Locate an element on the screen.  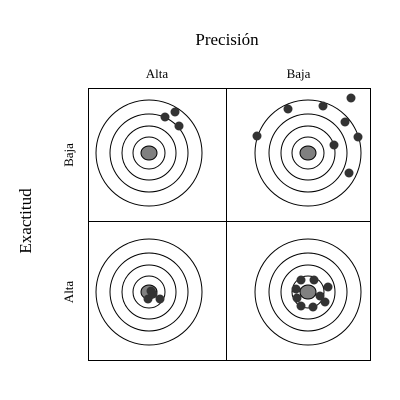
target-high-precision-low-accuracy is located at coordinates (149, 153).